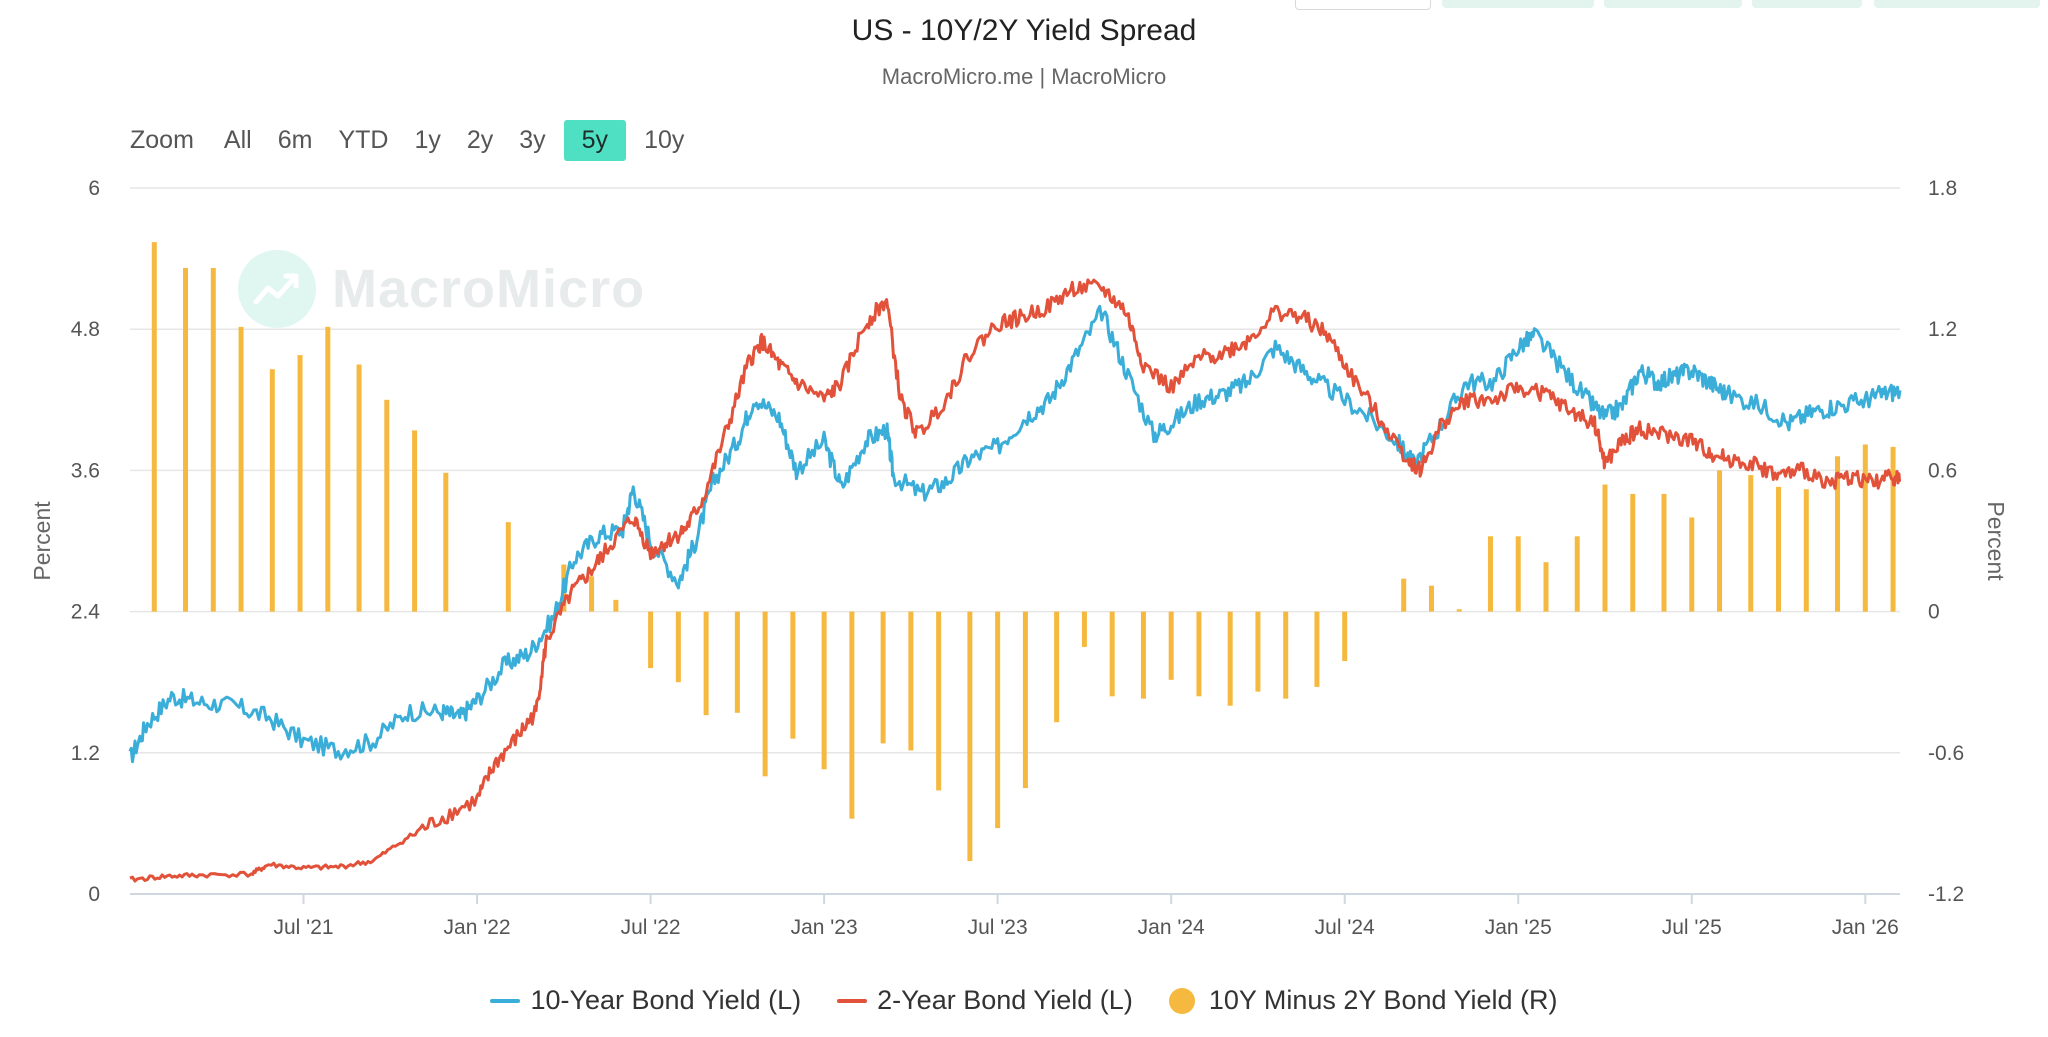 The image size is (2048, 1037). Describe the element at coordinates (489, 289) in the screenshot. I see `watermark-text: MacroMicro` at that location.